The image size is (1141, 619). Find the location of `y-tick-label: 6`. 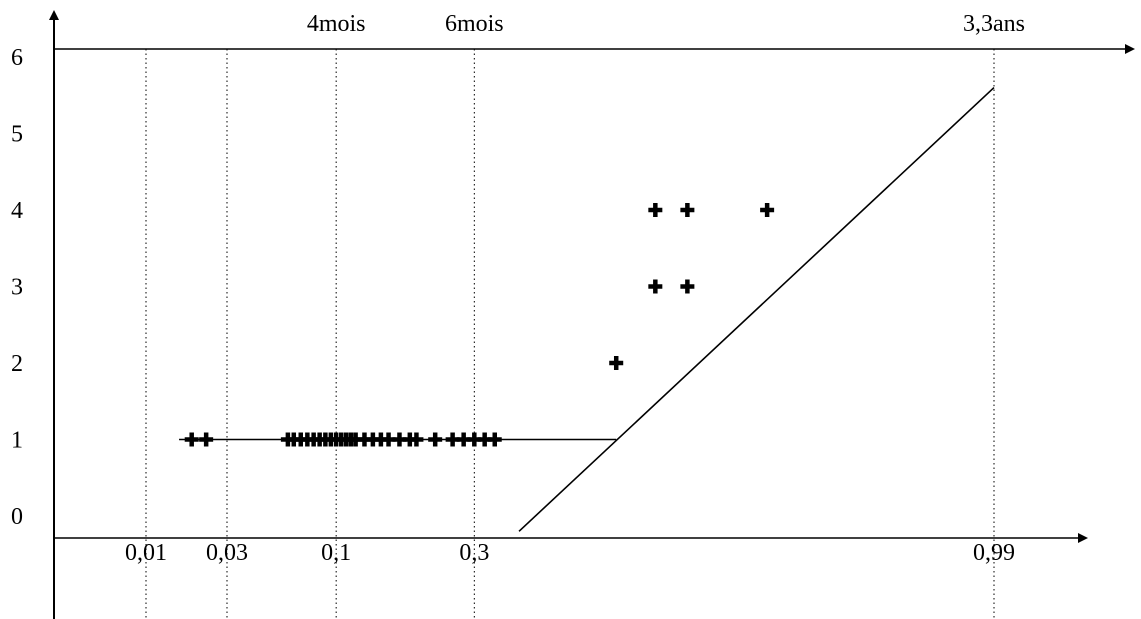

y-tick-label: 6 is located at coordinates (17, 58).